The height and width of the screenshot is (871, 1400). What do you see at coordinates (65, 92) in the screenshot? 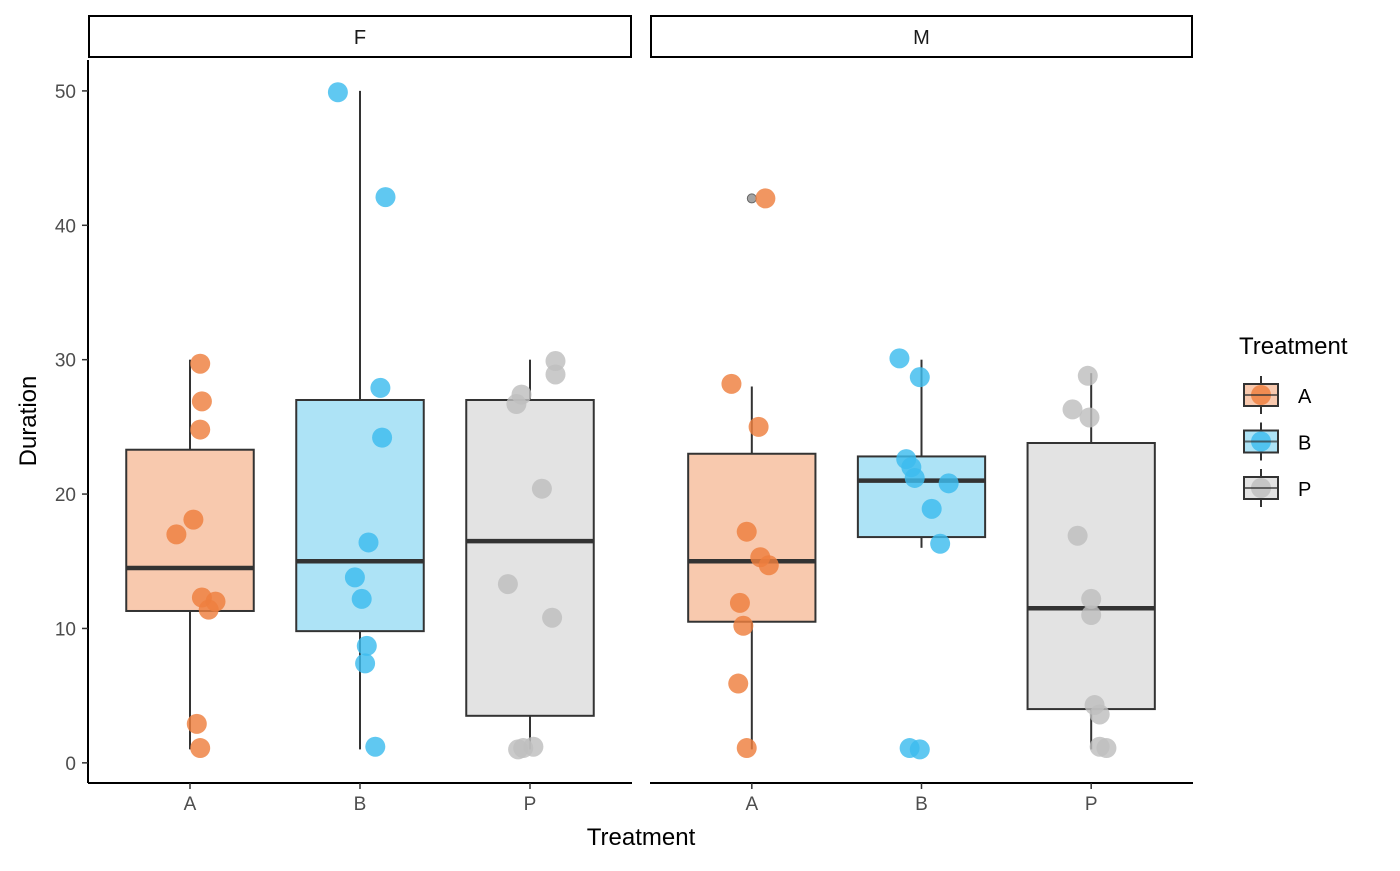
I see `y-tick-label: 50` at bounding box center [65, 92].